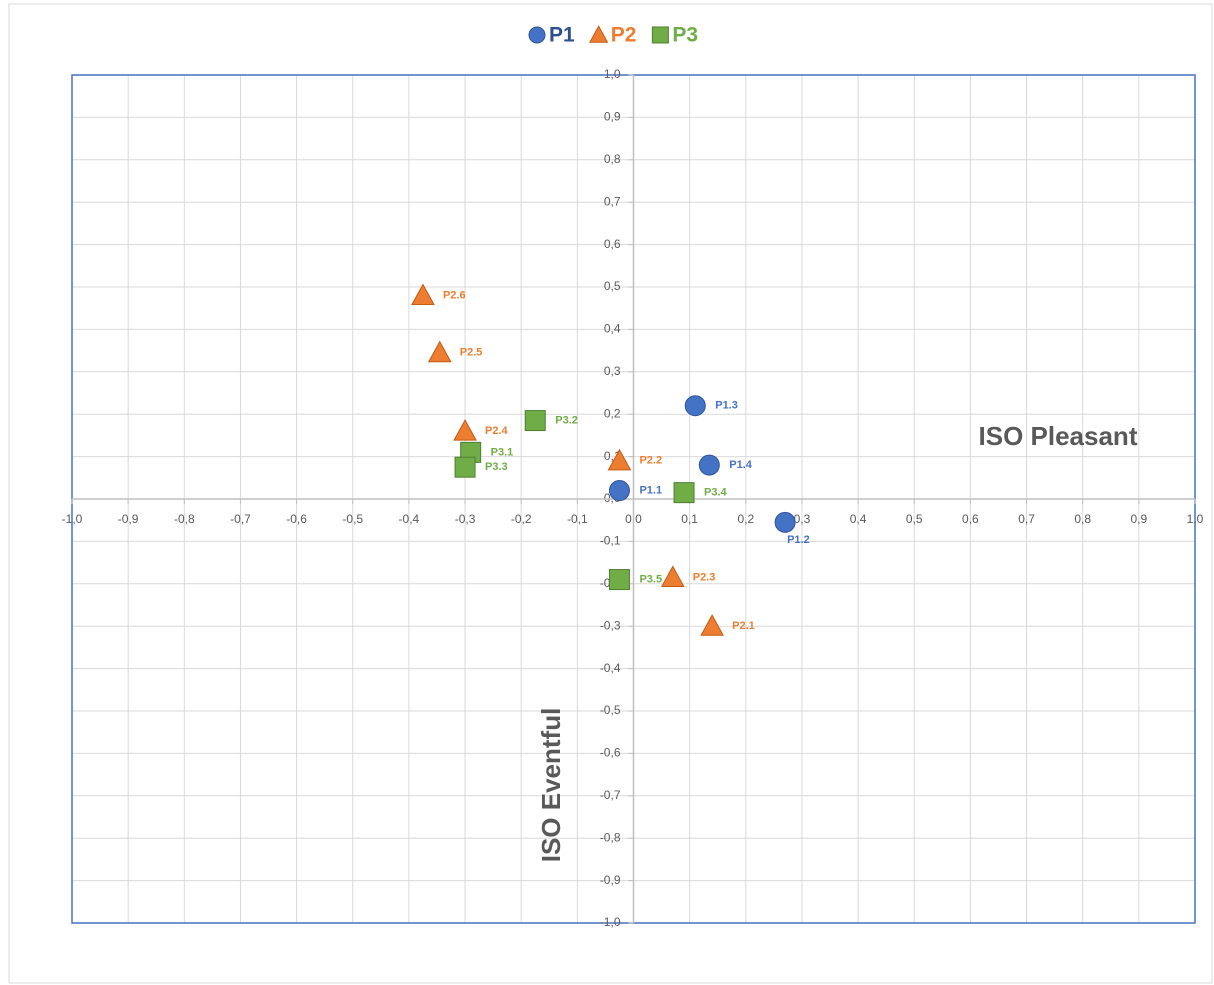 The image size is (1214, 985). What do you see at coordinates (497, 431) in the screenshot?
I see `point-label: P2.4` at bounding box center [497, 431].